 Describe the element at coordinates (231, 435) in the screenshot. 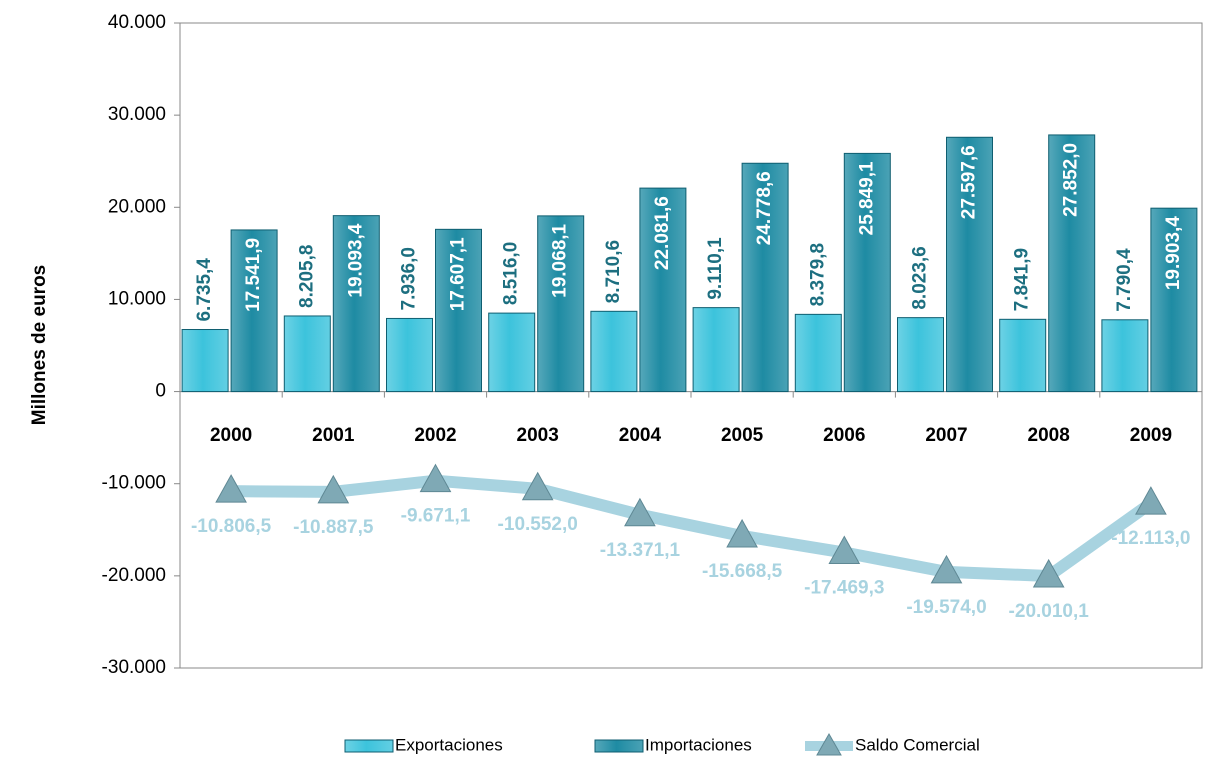

I see `x-tick-label: 2000` at that location.